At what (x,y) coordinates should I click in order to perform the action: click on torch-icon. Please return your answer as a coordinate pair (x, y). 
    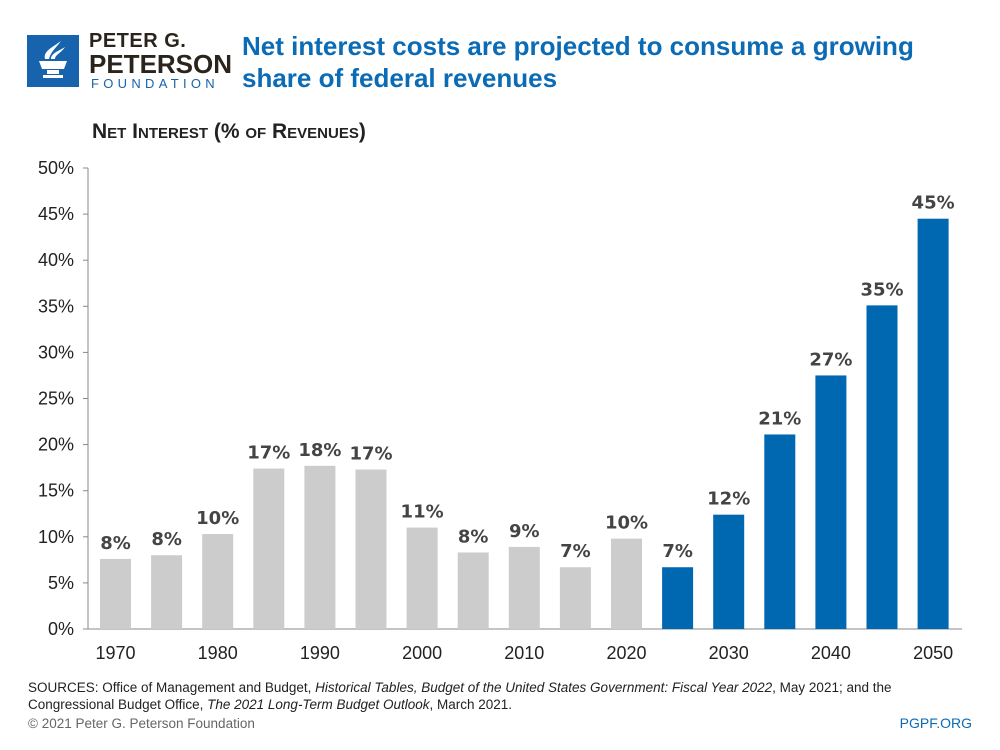
    Looking at the image, I should click on (53, 61).